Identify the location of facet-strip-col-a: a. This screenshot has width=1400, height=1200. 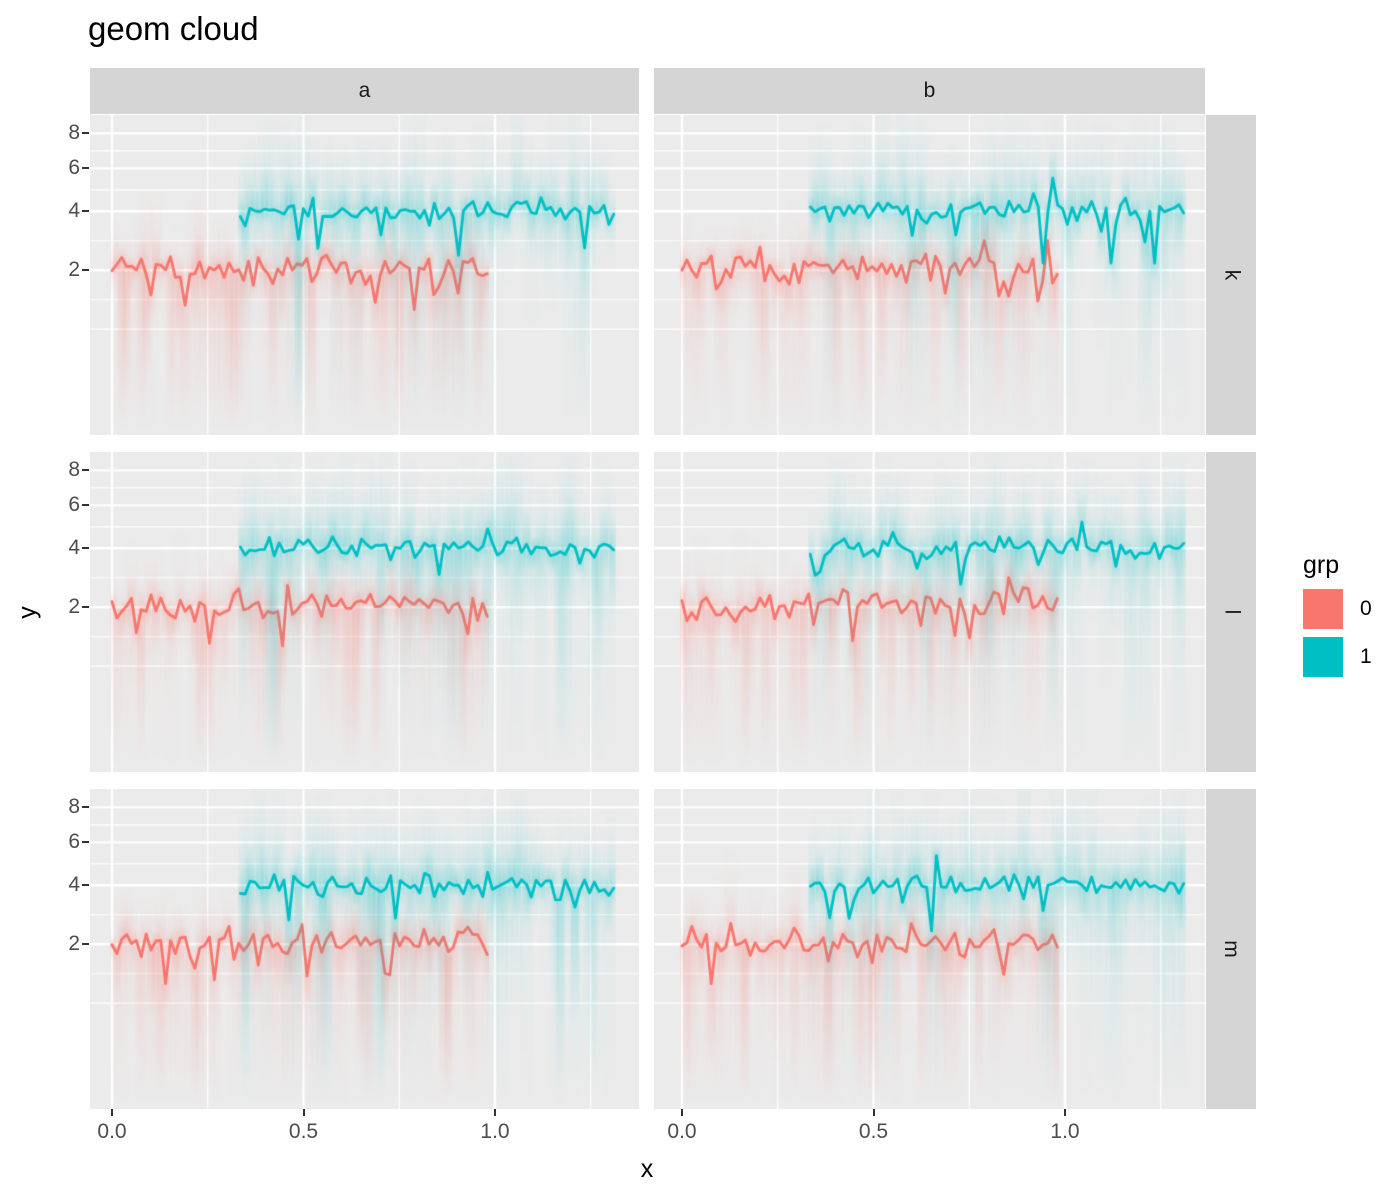
(364, 91).